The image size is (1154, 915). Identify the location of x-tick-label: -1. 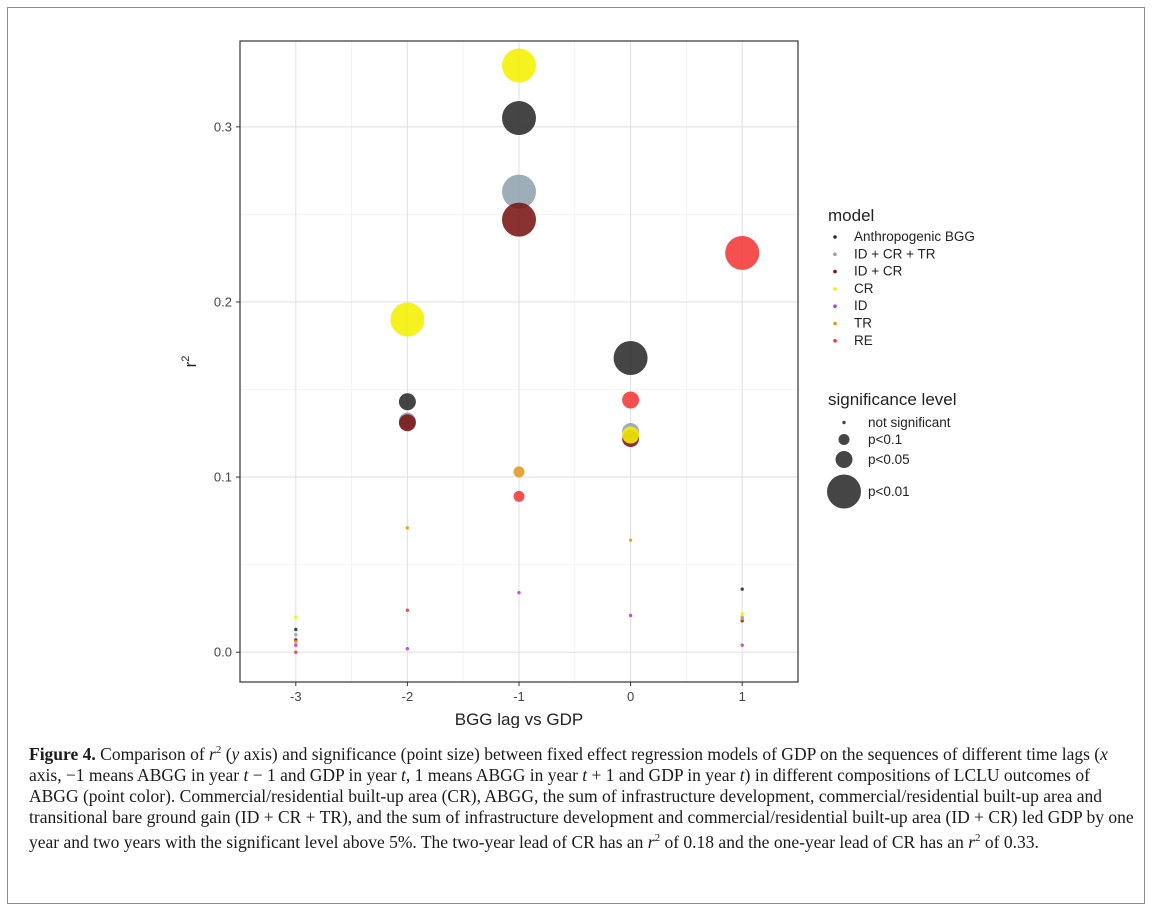
(519, 696).